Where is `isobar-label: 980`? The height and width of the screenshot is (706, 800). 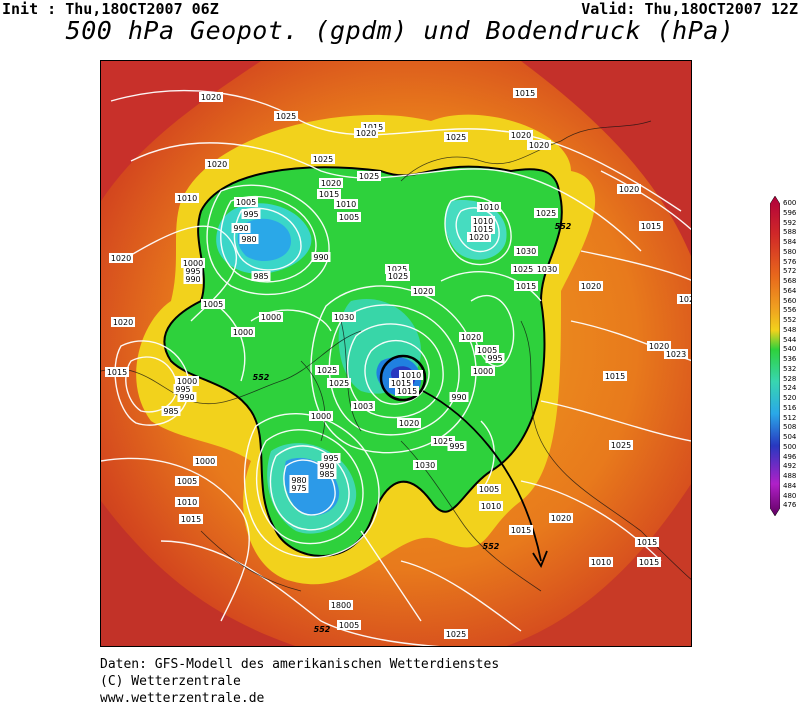 isobar-label: 980 is located at coordinates (299, 480).